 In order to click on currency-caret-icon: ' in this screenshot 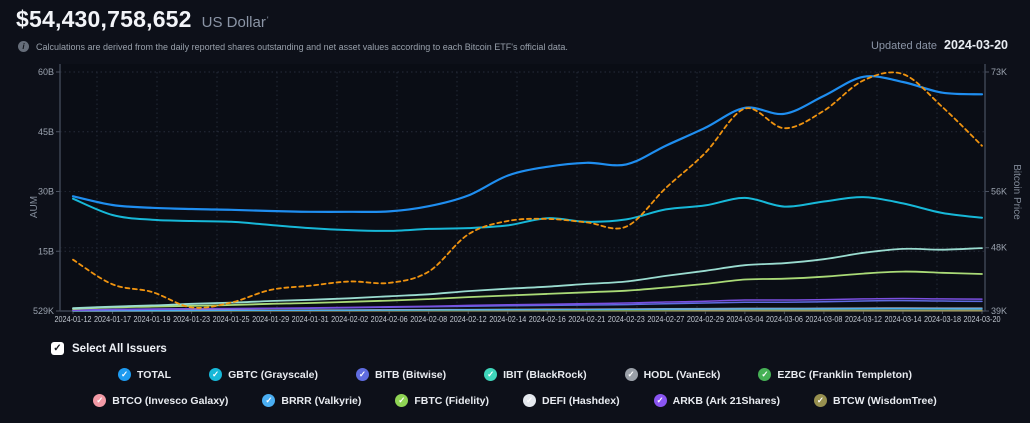, I will do `click(267, 20)`.